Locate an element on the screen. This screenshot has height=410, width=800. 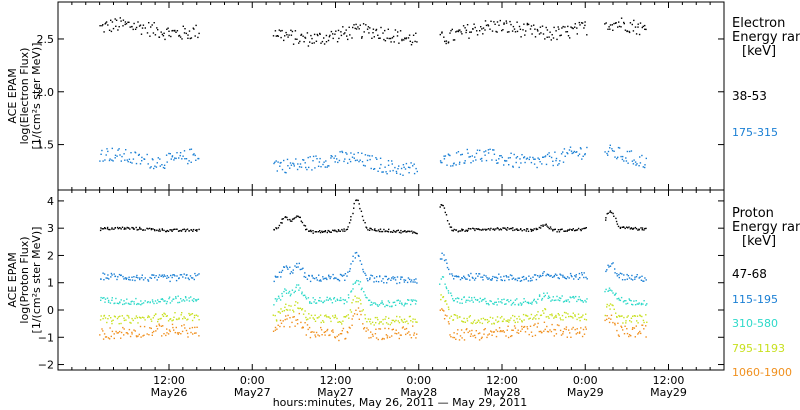
x-tick-date: May27 is located at coordinates (252, 392).